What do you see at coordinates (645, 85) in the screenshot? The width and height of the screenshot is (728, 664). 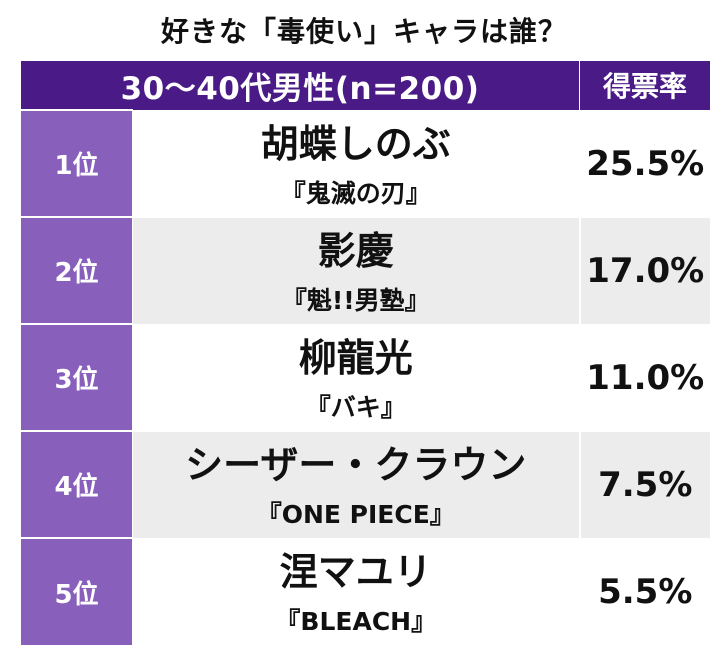 I see `value-header: 得票率` at bounding box center [645, 85].